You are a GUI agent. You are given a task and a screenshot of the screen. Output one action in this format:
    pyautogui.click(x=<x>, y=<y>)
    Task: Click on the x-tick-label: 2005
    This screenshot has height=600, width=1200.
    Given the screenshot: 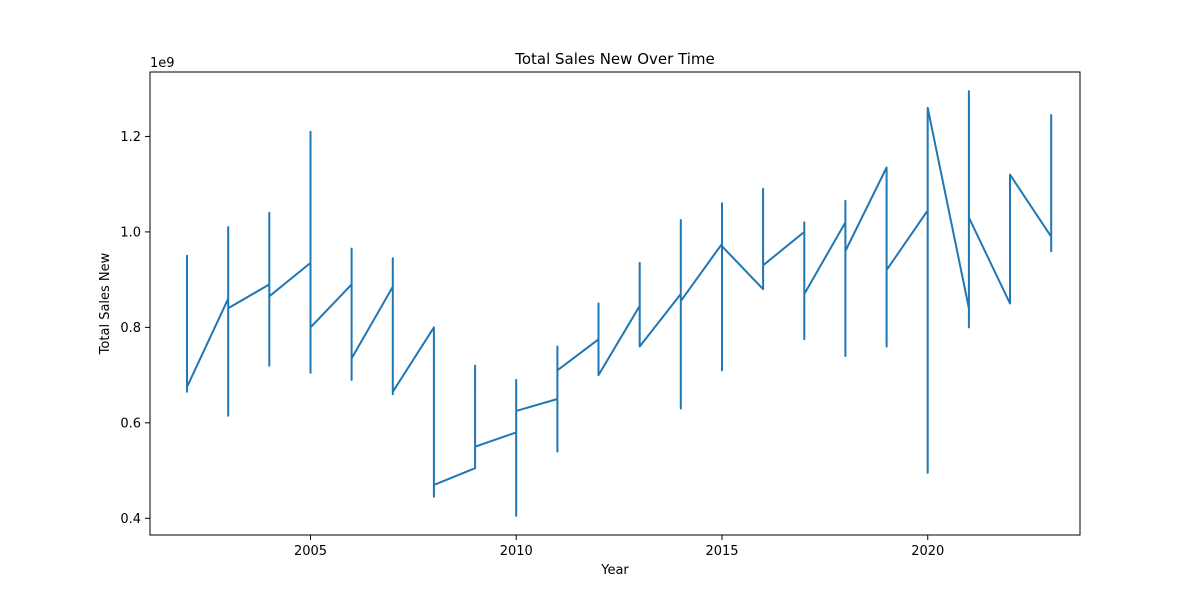 What is the action you would take?
    pyautogui.click(x=310, y=551)
    